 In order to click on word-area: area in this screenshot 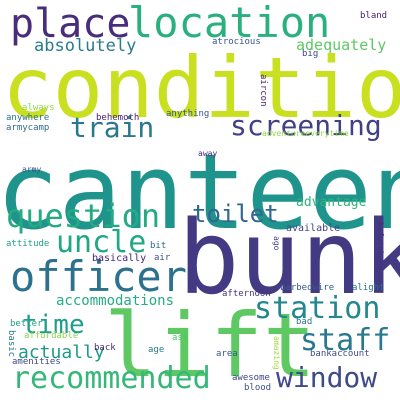, I will do `click(227, 354)`.